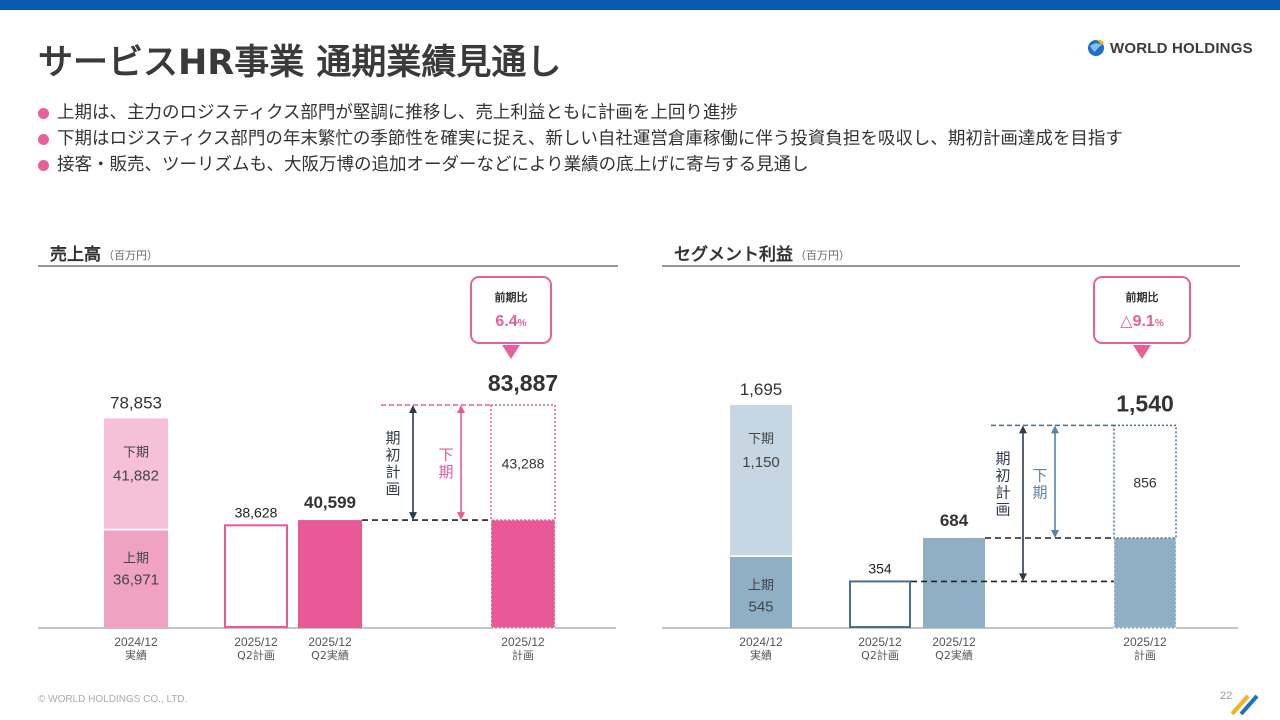 This screenshot has width=1280, height=720. Describe the element at coordinates (1096, 47) in the screenshot. I see `globe-logo-icon` at that location.